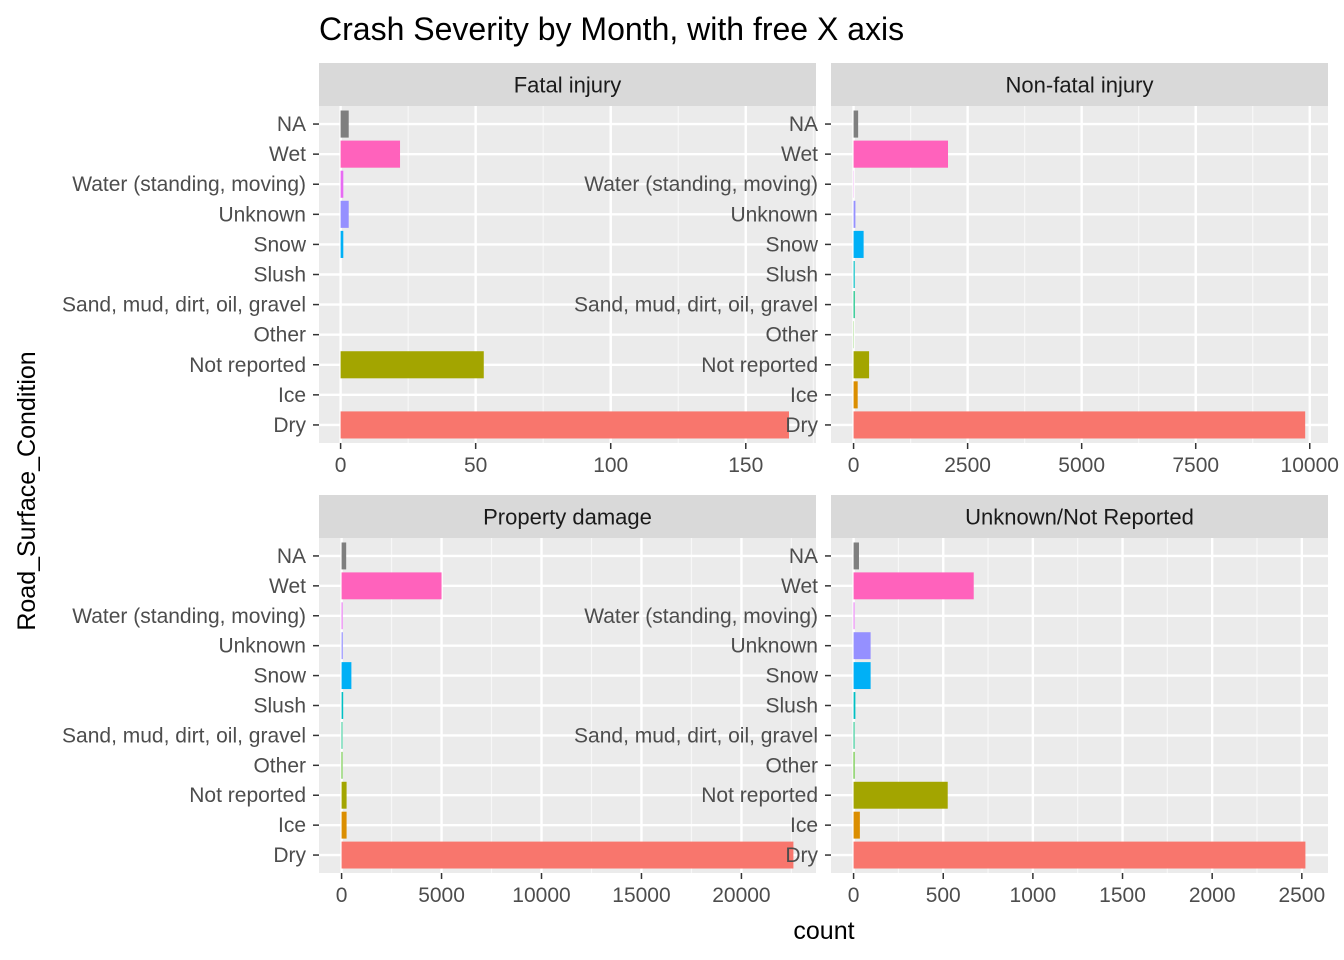  What do you see at coordinates (1212, 895) in the screenshot?
I see `x-tick-label: 2000` at bounding box center [1212, 895].